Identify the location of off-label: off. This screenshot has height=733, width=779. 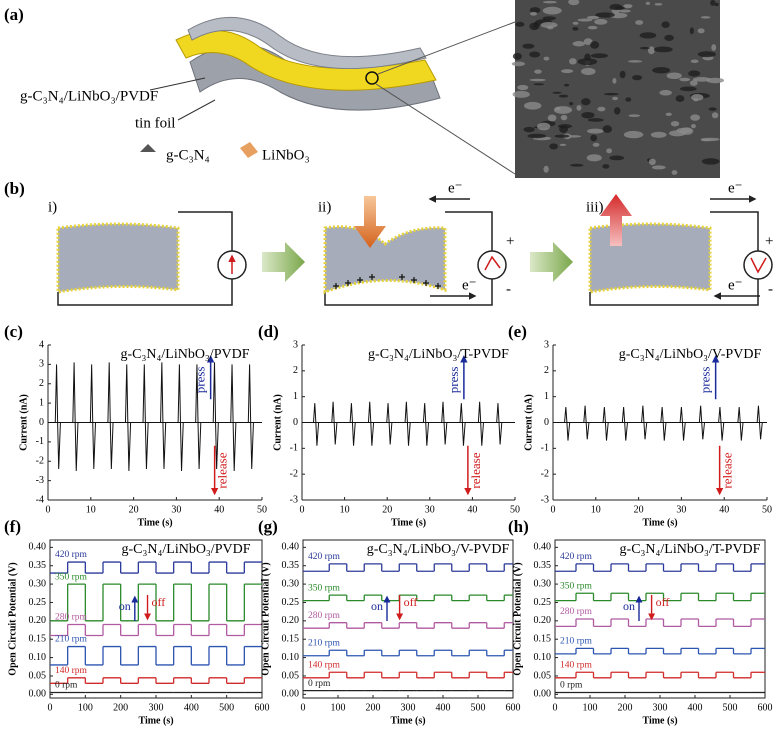
(663, 602).